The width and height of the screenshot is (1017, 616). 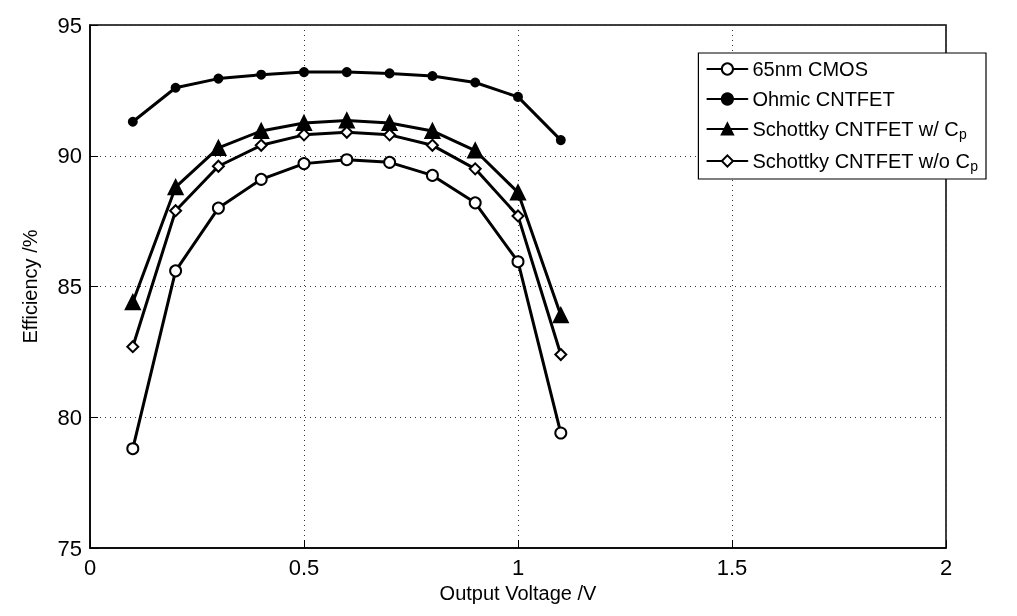 What do you see at coordinates (69, 287) in the screenshot?
I see `y-tick-label: 85` at bounding box center [69, 287].